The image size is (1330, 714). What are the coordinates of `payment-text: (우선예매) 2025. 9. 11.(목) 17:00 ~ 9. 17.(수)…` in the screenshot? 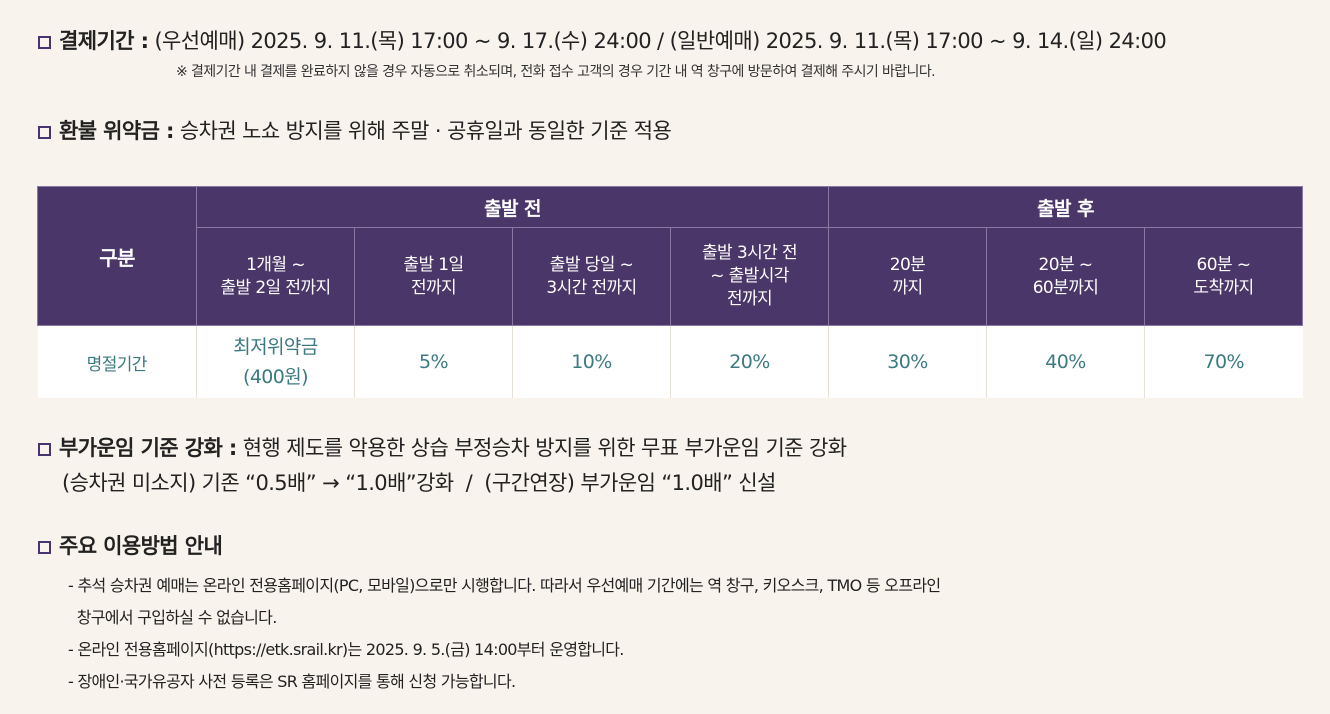 It's located at (660, 41).